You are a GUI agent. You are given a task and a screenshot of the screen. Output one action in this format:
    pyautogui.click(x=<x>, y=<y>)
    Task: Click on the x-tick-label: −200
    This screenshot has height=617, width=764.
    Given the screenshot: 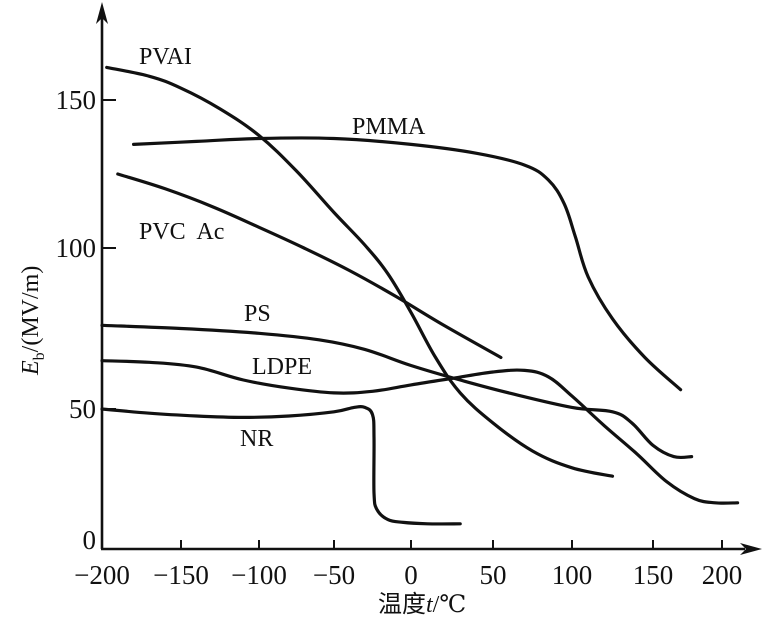 What is the action you would take?
    pyautogui.click(x=102, y=575)
    